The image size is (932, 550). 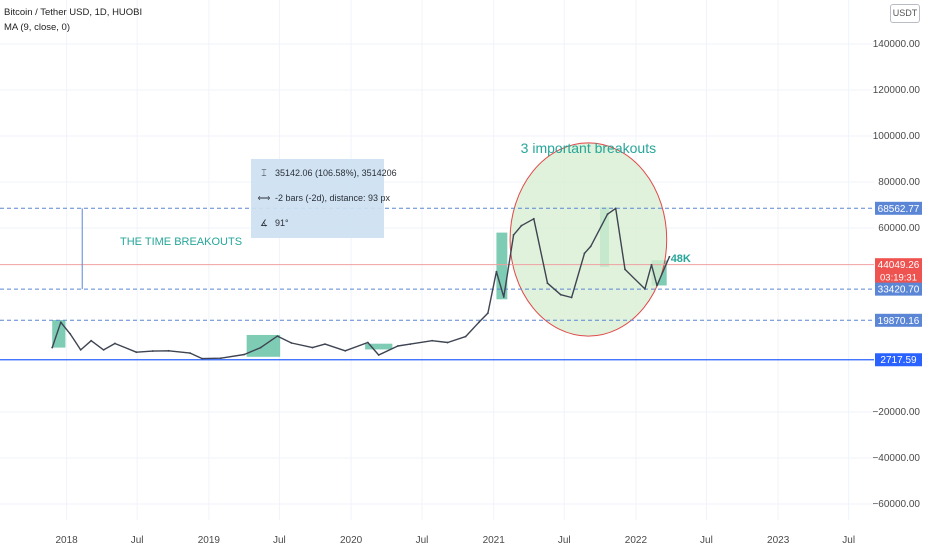 What do you see at coordinates (896, 458) in the screenshot?
I see `y-tick-label: −40000.00` at bounding box center [896, 458].